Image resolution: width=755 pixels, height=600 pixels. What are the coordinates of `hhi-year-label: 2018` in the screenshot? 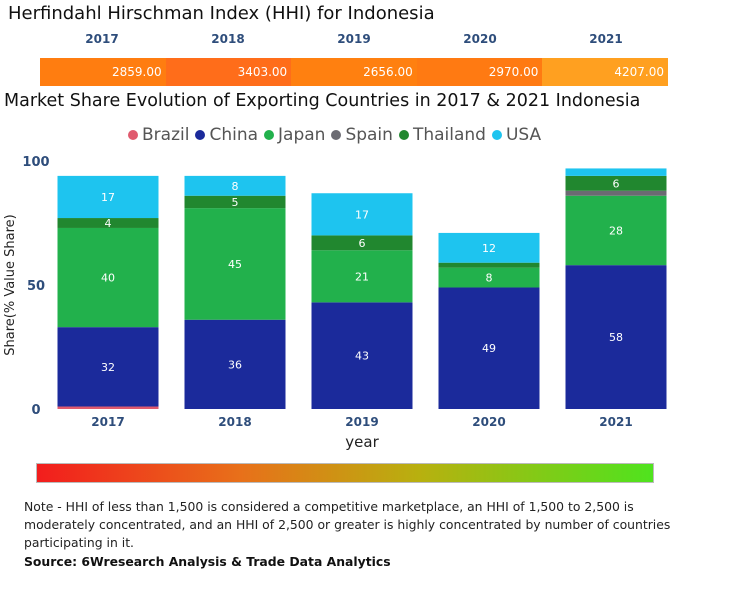 It's located at (228, 39).